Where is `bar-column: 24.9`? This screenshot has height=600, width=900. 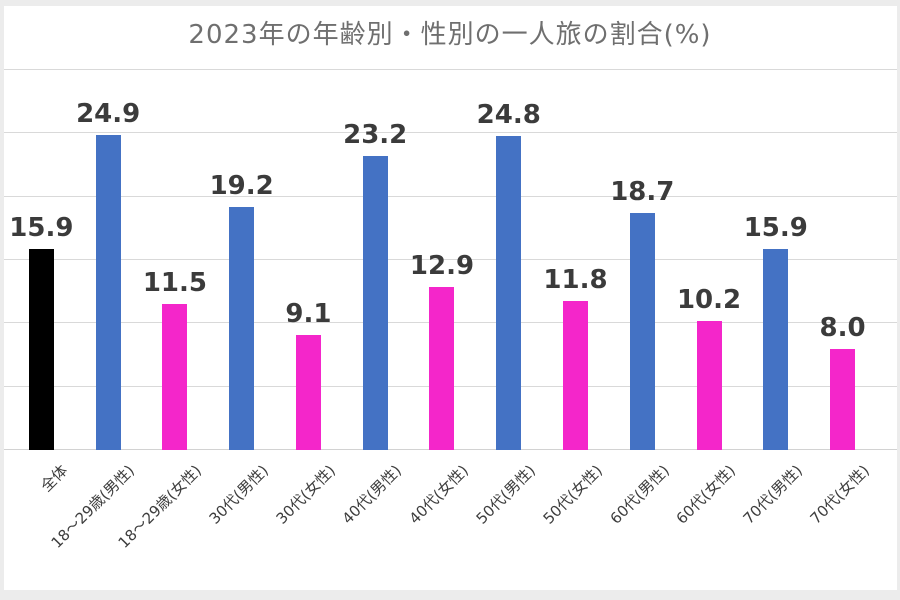
bar-column: 24.9 is located at coordinates (108, 260).